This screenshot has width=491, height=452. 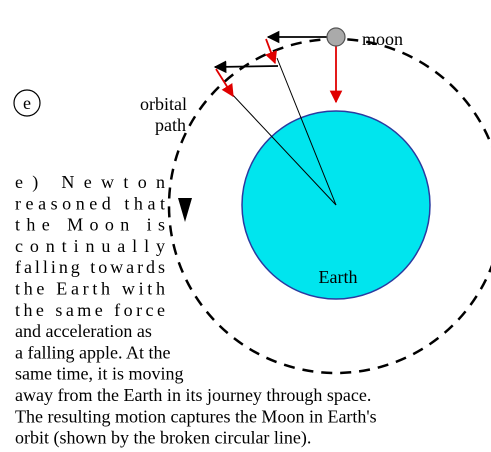 What do you see at coordinates (90, 203) in the screenshot?
I see `caption-line: reasoned that` at bounding box center [90, 203].